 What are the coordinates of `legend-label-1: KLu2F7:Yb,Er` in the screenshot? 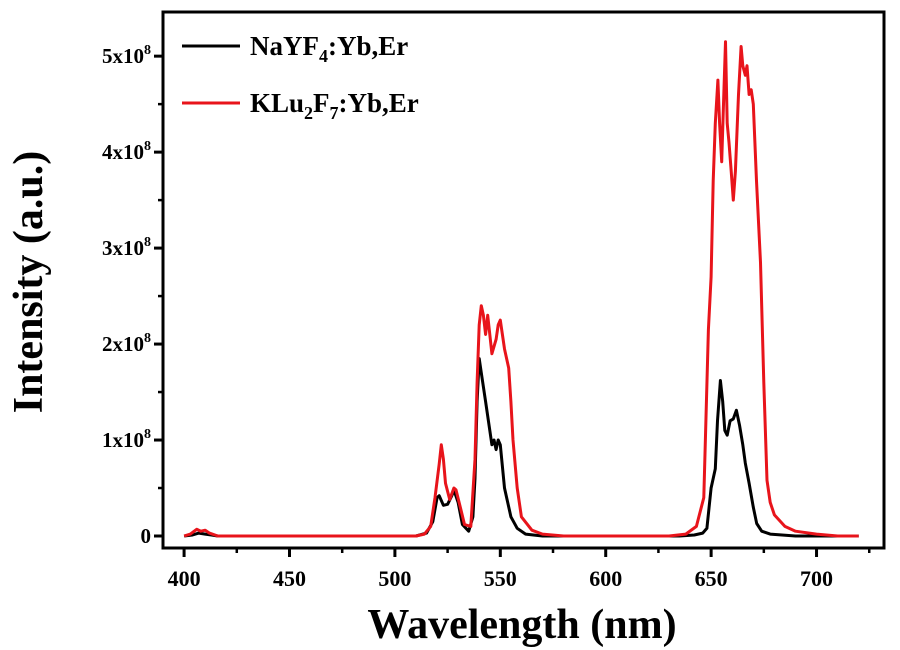 It's located at (334, 105).